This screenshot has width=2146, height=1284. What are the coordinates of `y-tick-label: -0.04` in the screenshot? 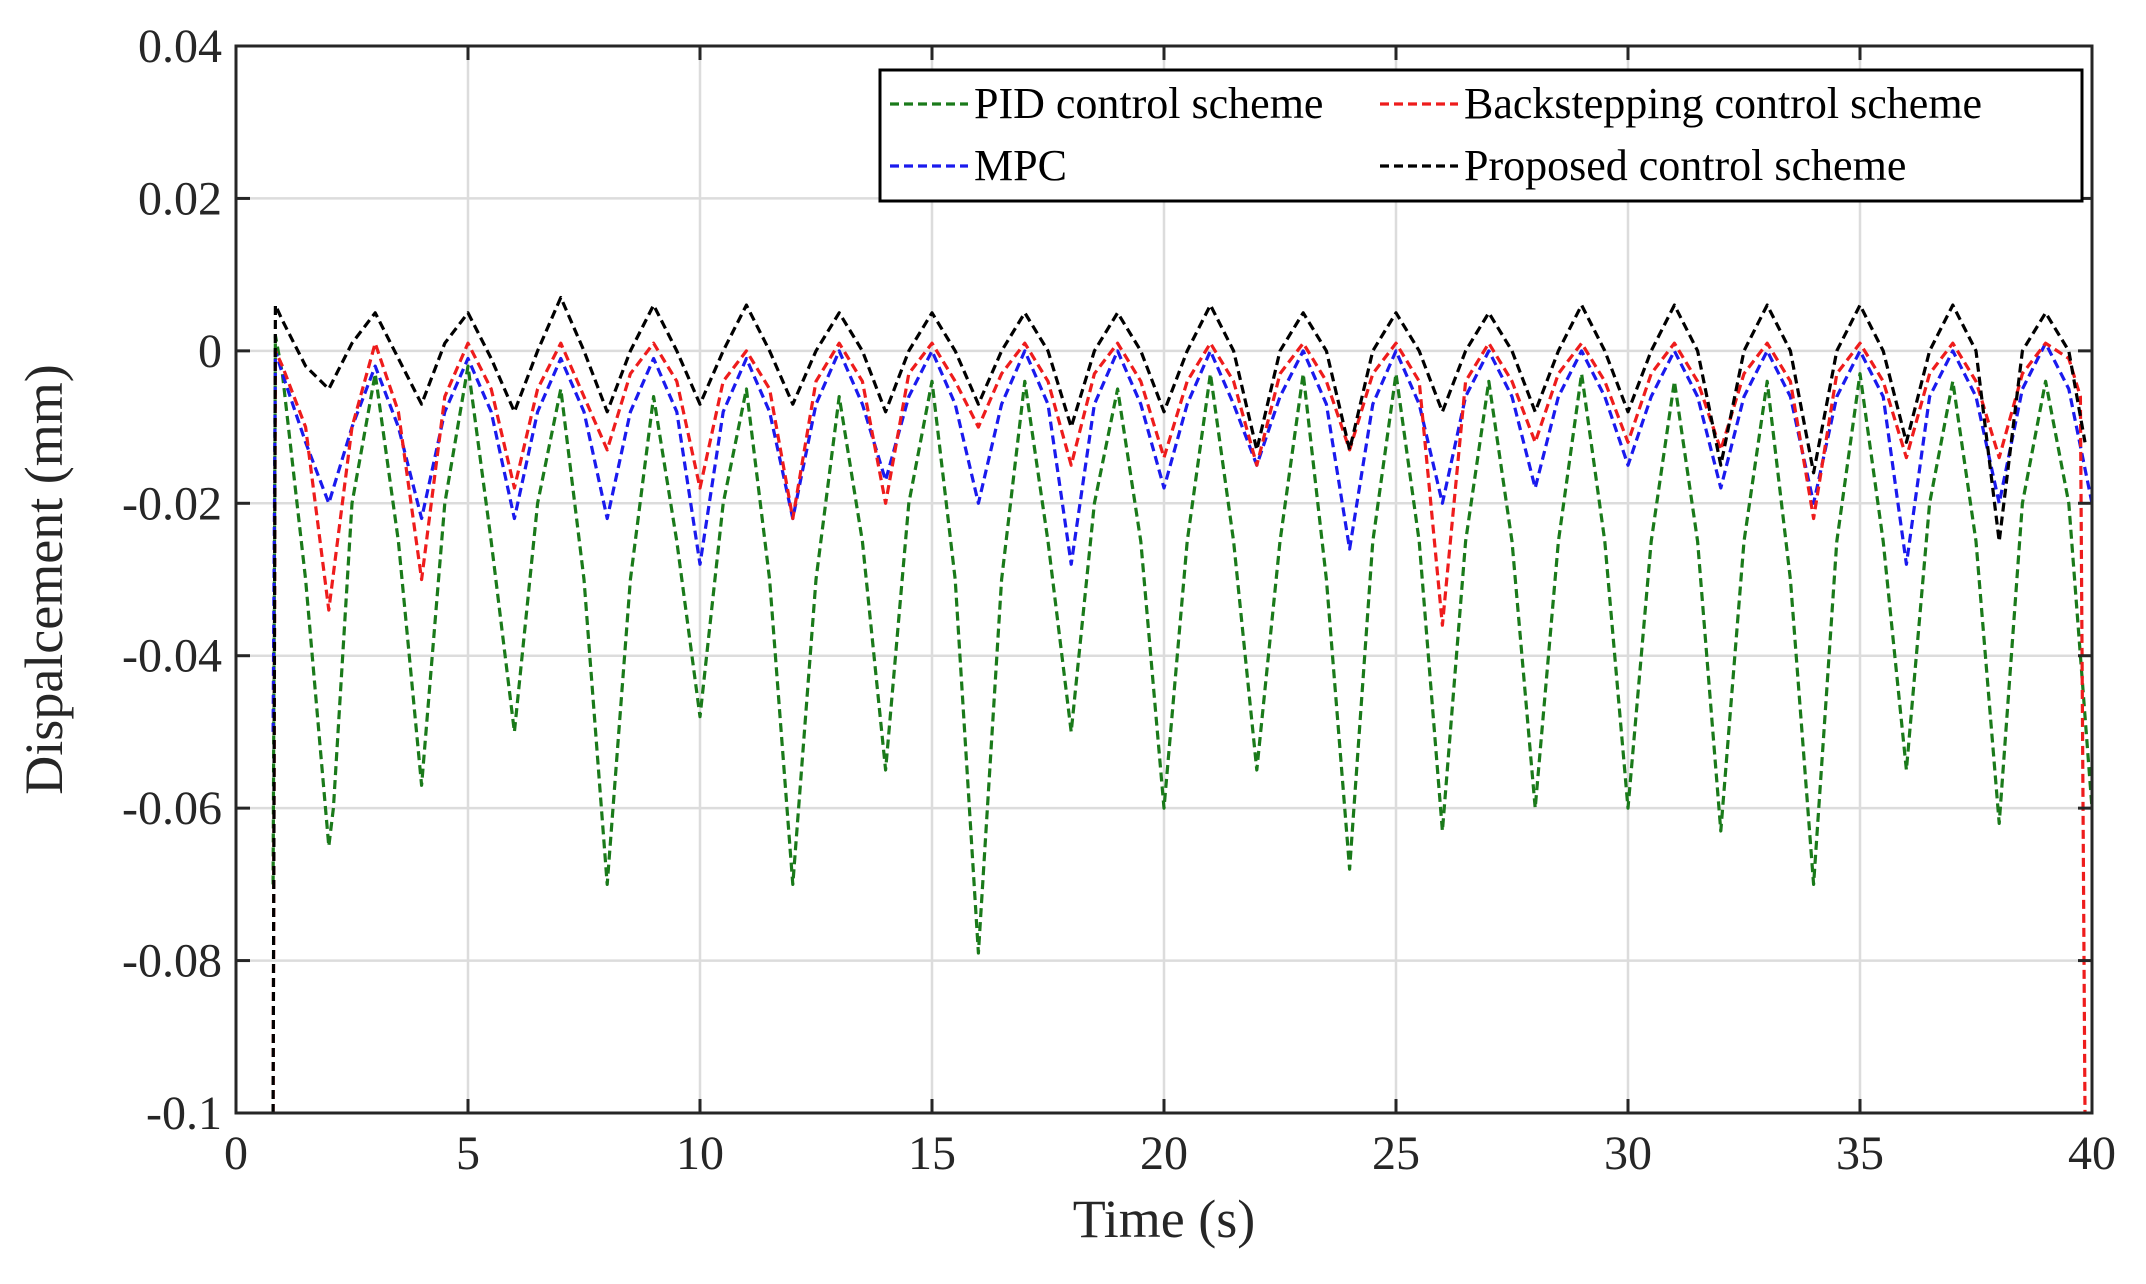 It's located at (172, 656).